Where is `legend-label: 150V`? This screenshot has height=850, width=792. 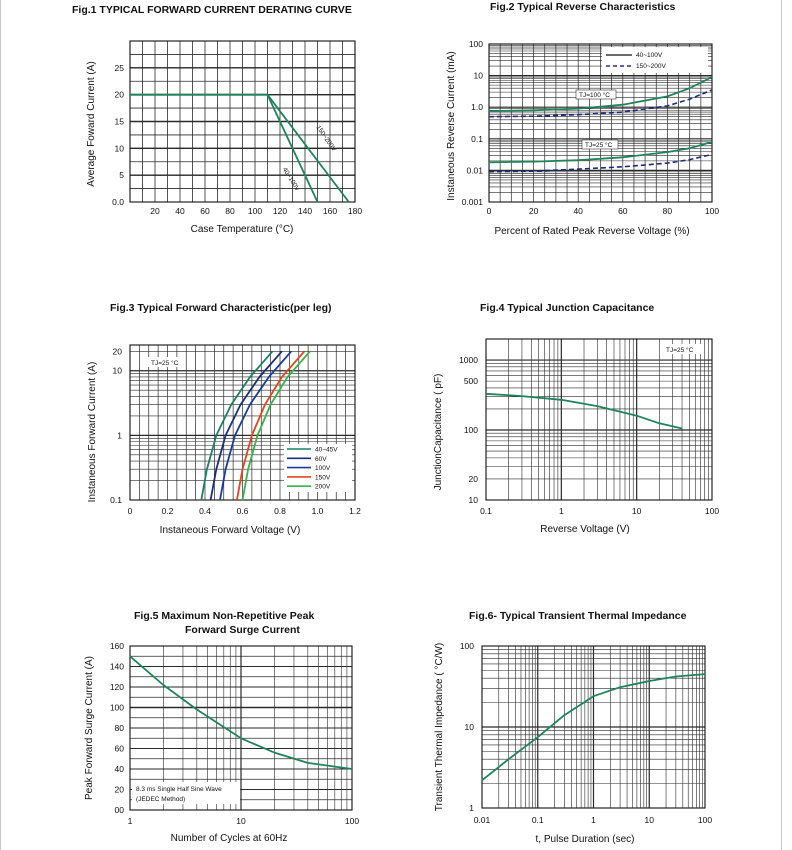
legend-label: 150V is located at coordinates (323, 477).